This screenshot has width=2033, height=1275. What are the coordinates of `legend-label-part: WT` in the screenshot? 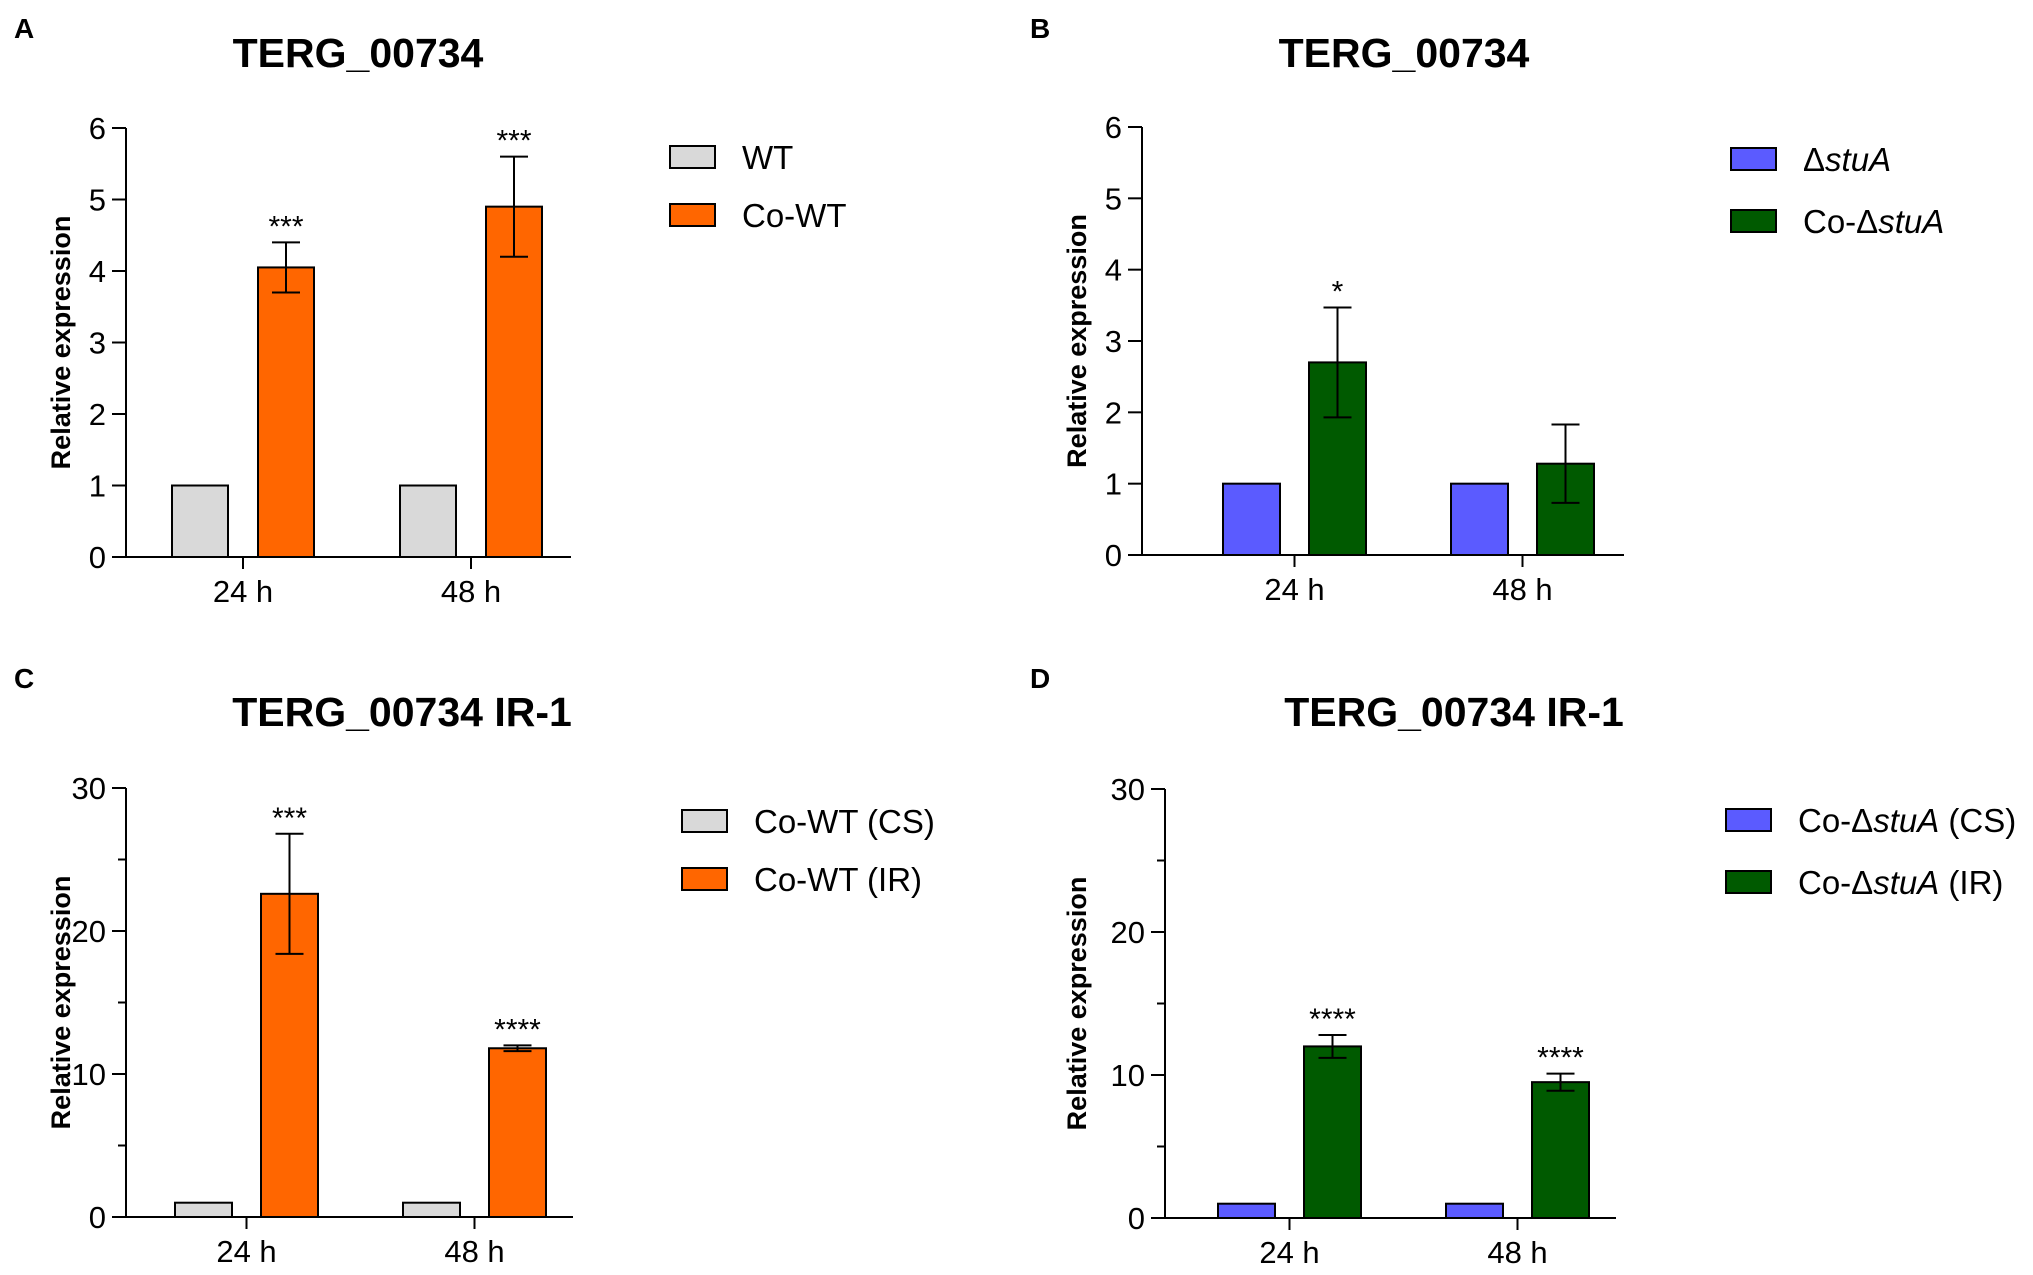 It's located at (767, 157).